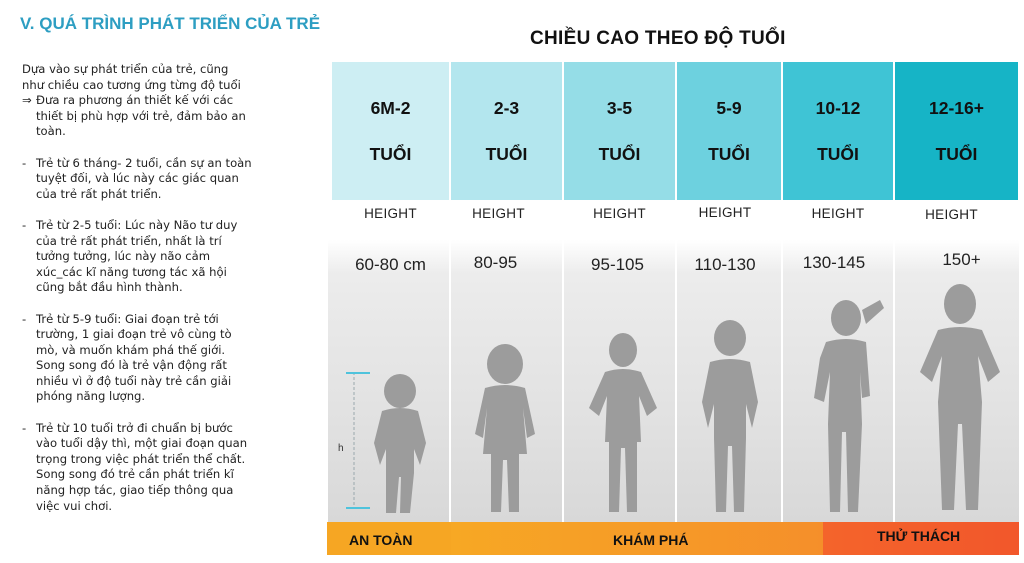 The height and width of the screenshot is (563, 1024). I want to click on stage-label: THỬ THÁCH, so click(919, 536).